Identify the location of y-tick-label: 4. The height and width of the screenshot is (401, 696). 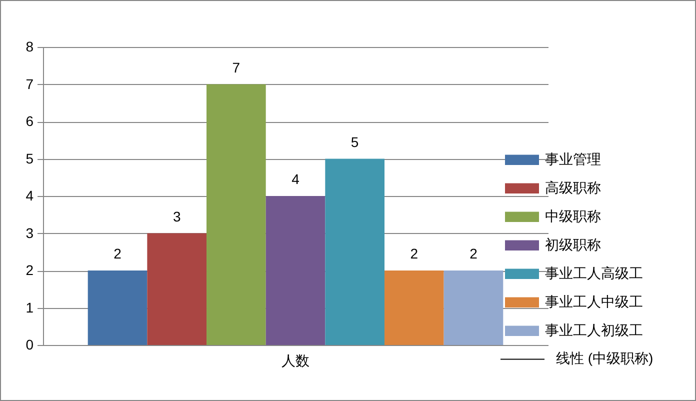
(30, 196).